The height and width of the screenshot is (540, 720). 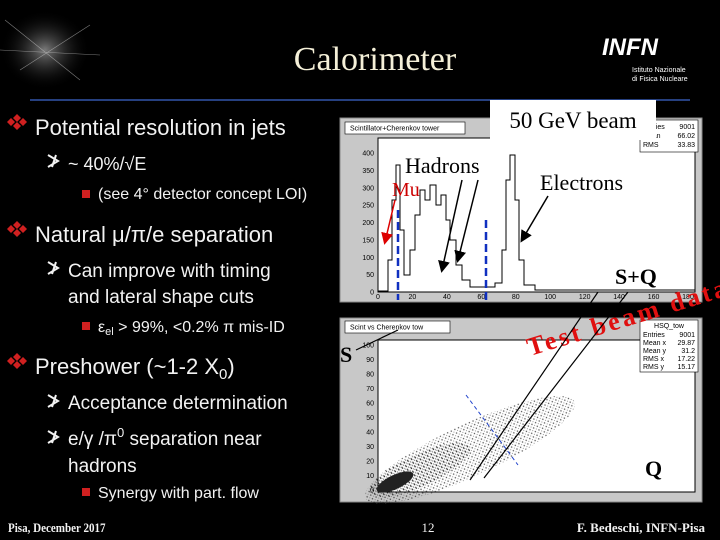 I want to click on x-tick-label: 160, so click(x=654, y=297).